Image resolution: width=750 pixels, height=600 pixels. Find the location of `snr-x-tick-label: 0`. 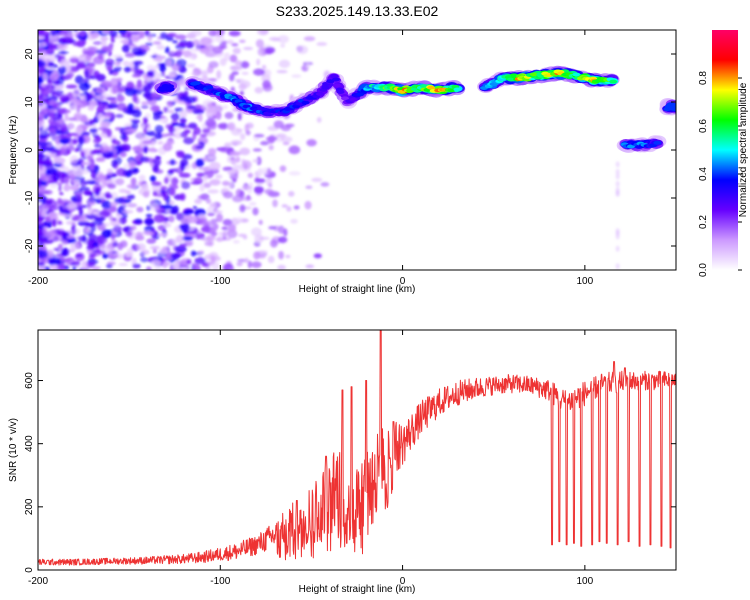

snr-x-tick-label: 0 is located at coordinates (403, 581).